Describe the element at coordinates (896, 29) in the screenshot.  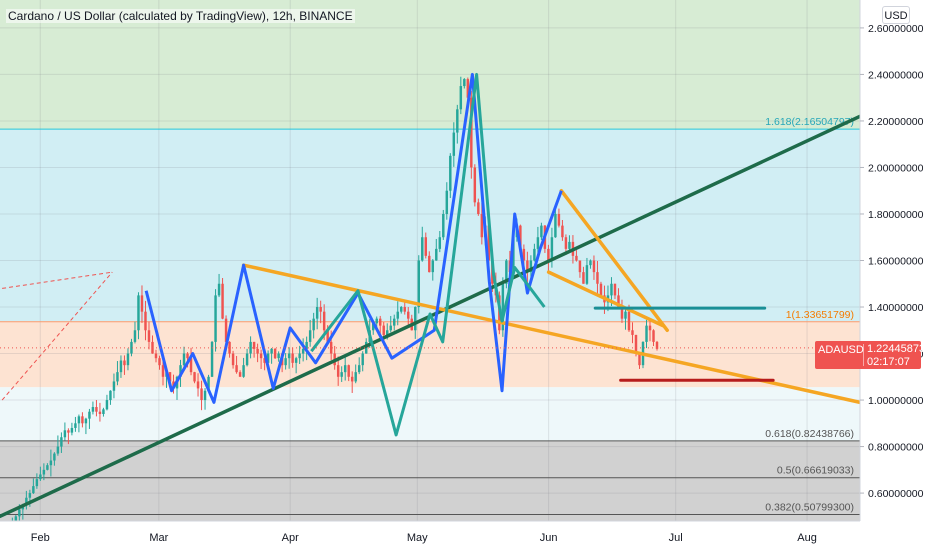
I see `y-tick-label-0: 2.60000000` at that location.